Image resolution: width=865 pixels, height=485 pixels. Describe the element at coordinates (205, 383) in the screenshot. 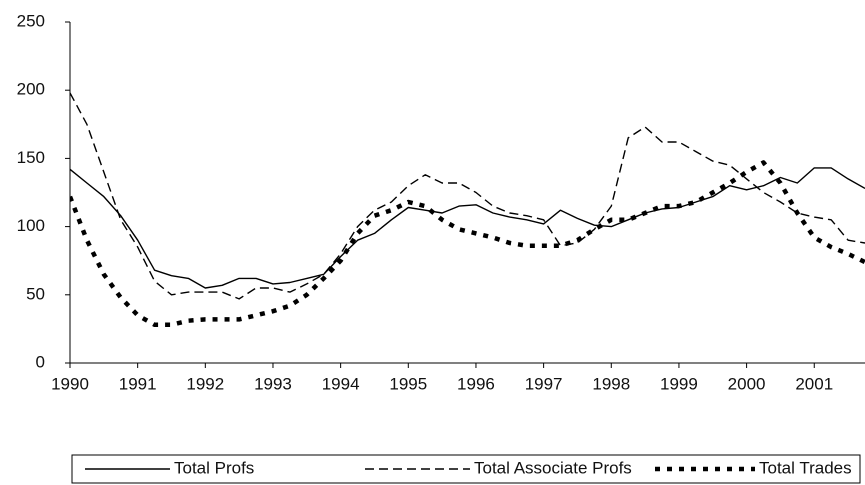

I see `x-tick-label: 1992` at that location.